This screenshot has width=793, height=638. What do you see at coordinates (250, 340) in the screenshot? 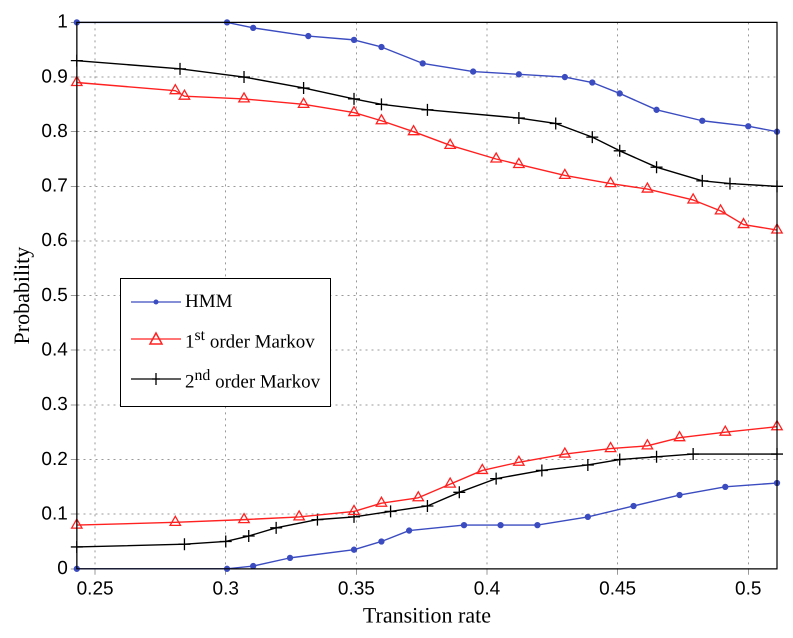
I see `legend-label: 1$^{st}$ order Markov` at bounding box center [250, 340].